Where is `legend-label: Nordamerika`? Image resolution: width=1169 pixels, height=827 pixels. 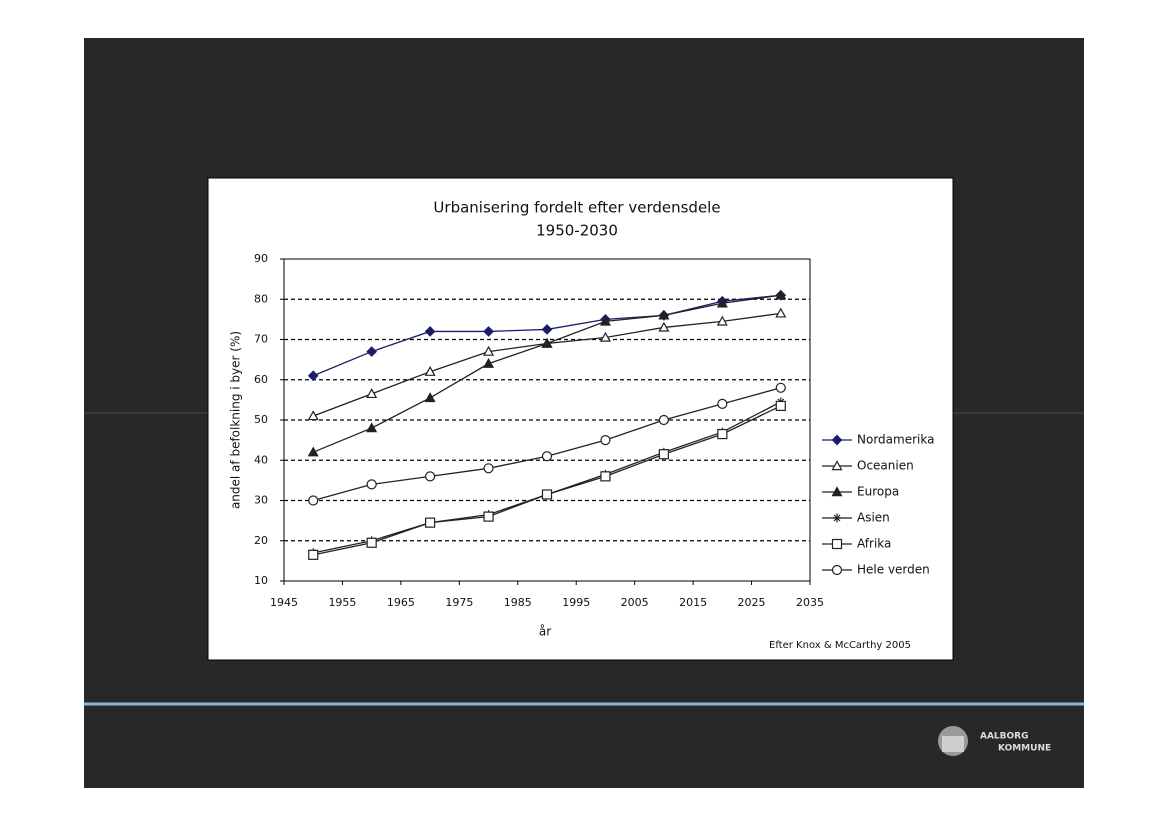
legend-label: Nordamerika is located at coordinates (895, 440).